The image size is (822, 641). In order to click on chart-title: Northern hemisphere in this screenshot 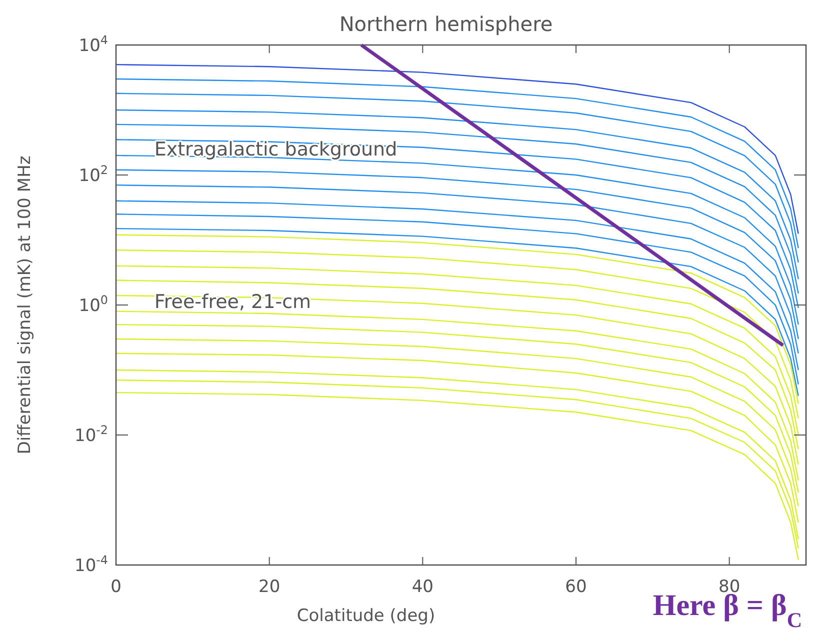, I will do `click(446, 24)`.